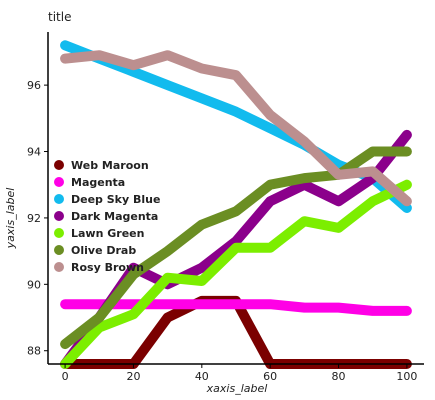 Image resolution: width=435 pixels, height=400 pixels. What do you see at coordinates (202, 376) in the screenshot?
I see `x-tick-label: 40` at bounding box center [202, 376].